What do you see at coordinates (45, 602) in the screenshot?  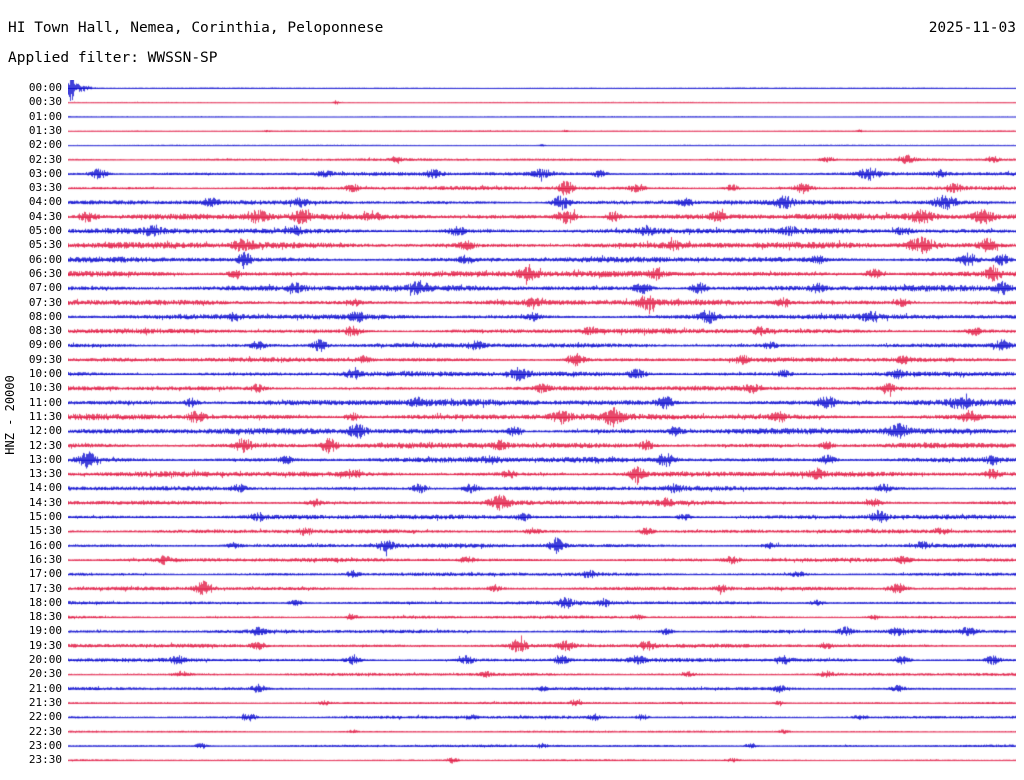 I see `row-time-label: 18:00` at bounding box center [45, 602].